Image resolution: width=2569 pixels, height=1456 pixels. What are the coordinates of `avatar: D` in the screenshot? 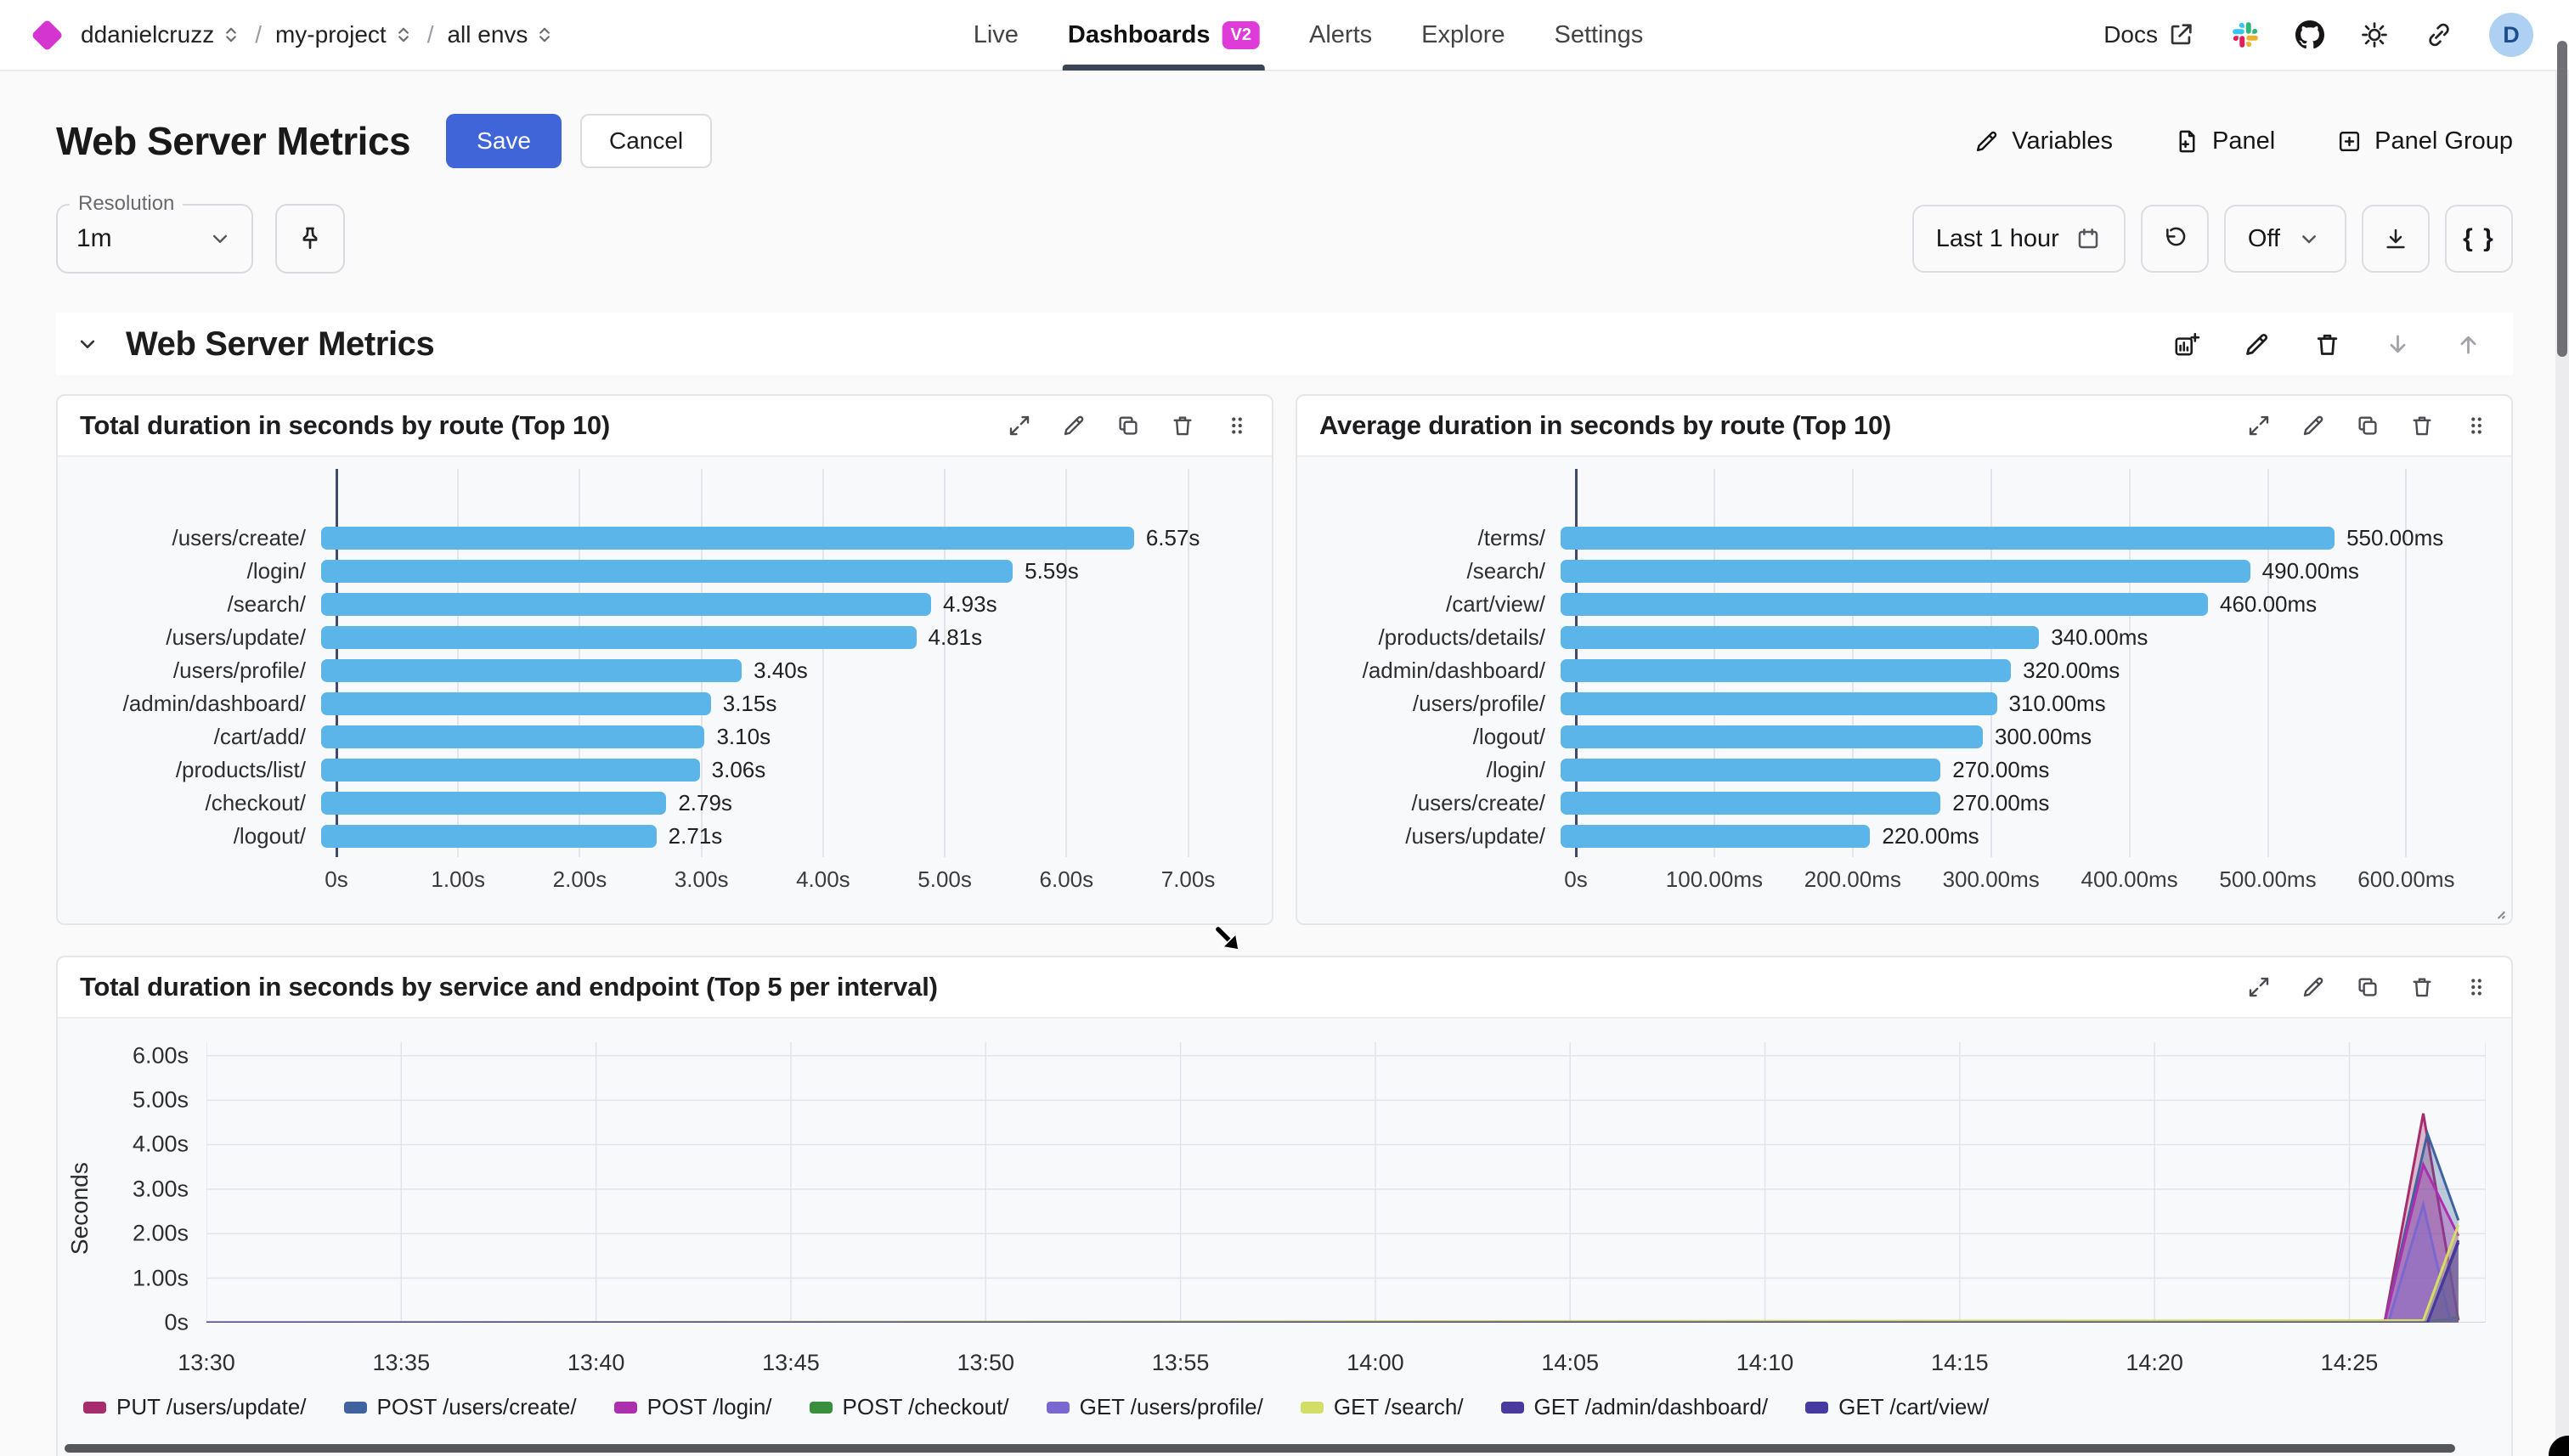 It's located at (2511, 35).